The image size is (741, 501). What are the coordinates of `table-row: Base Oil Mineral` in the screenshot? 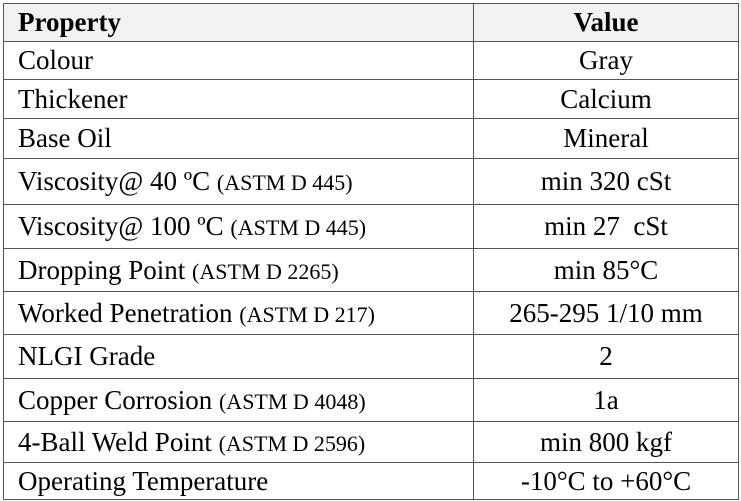 It's located at (371, 138).